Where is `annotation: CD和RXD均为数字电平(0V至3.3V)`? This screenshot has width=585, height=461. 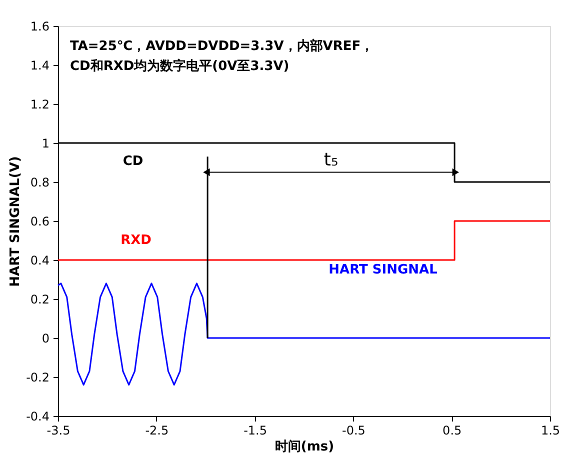
annotation: CD和RXD均为数字电平(0V至3.3V) is located at coordinates (180, 66).